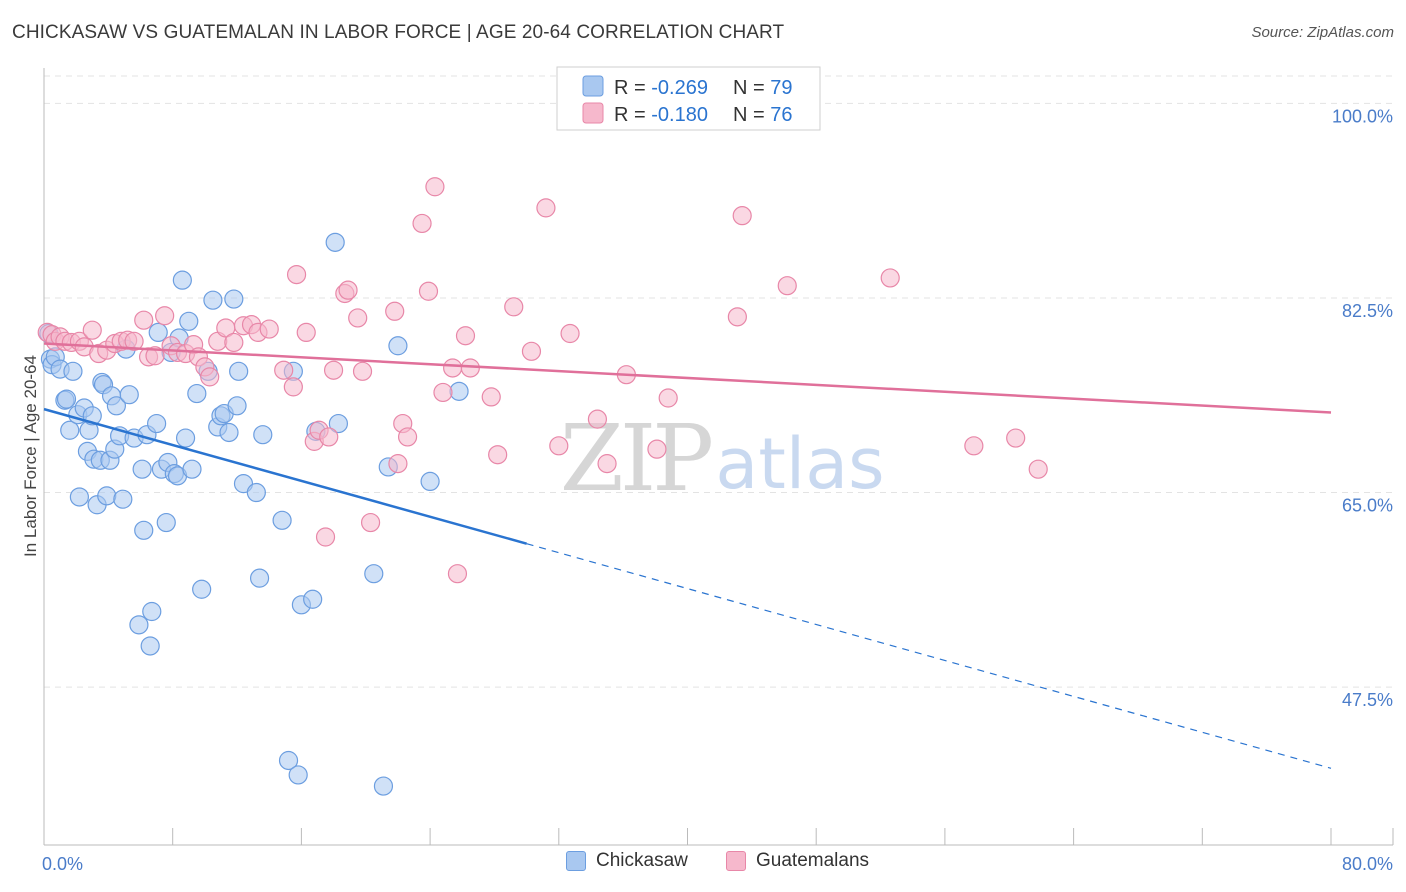 This screenshot has height=892, width=1406. What do you see at coordinates (687, 378) in the screenshot?
I see `guatemalans-trend-line` at bounding box center [687, 378].